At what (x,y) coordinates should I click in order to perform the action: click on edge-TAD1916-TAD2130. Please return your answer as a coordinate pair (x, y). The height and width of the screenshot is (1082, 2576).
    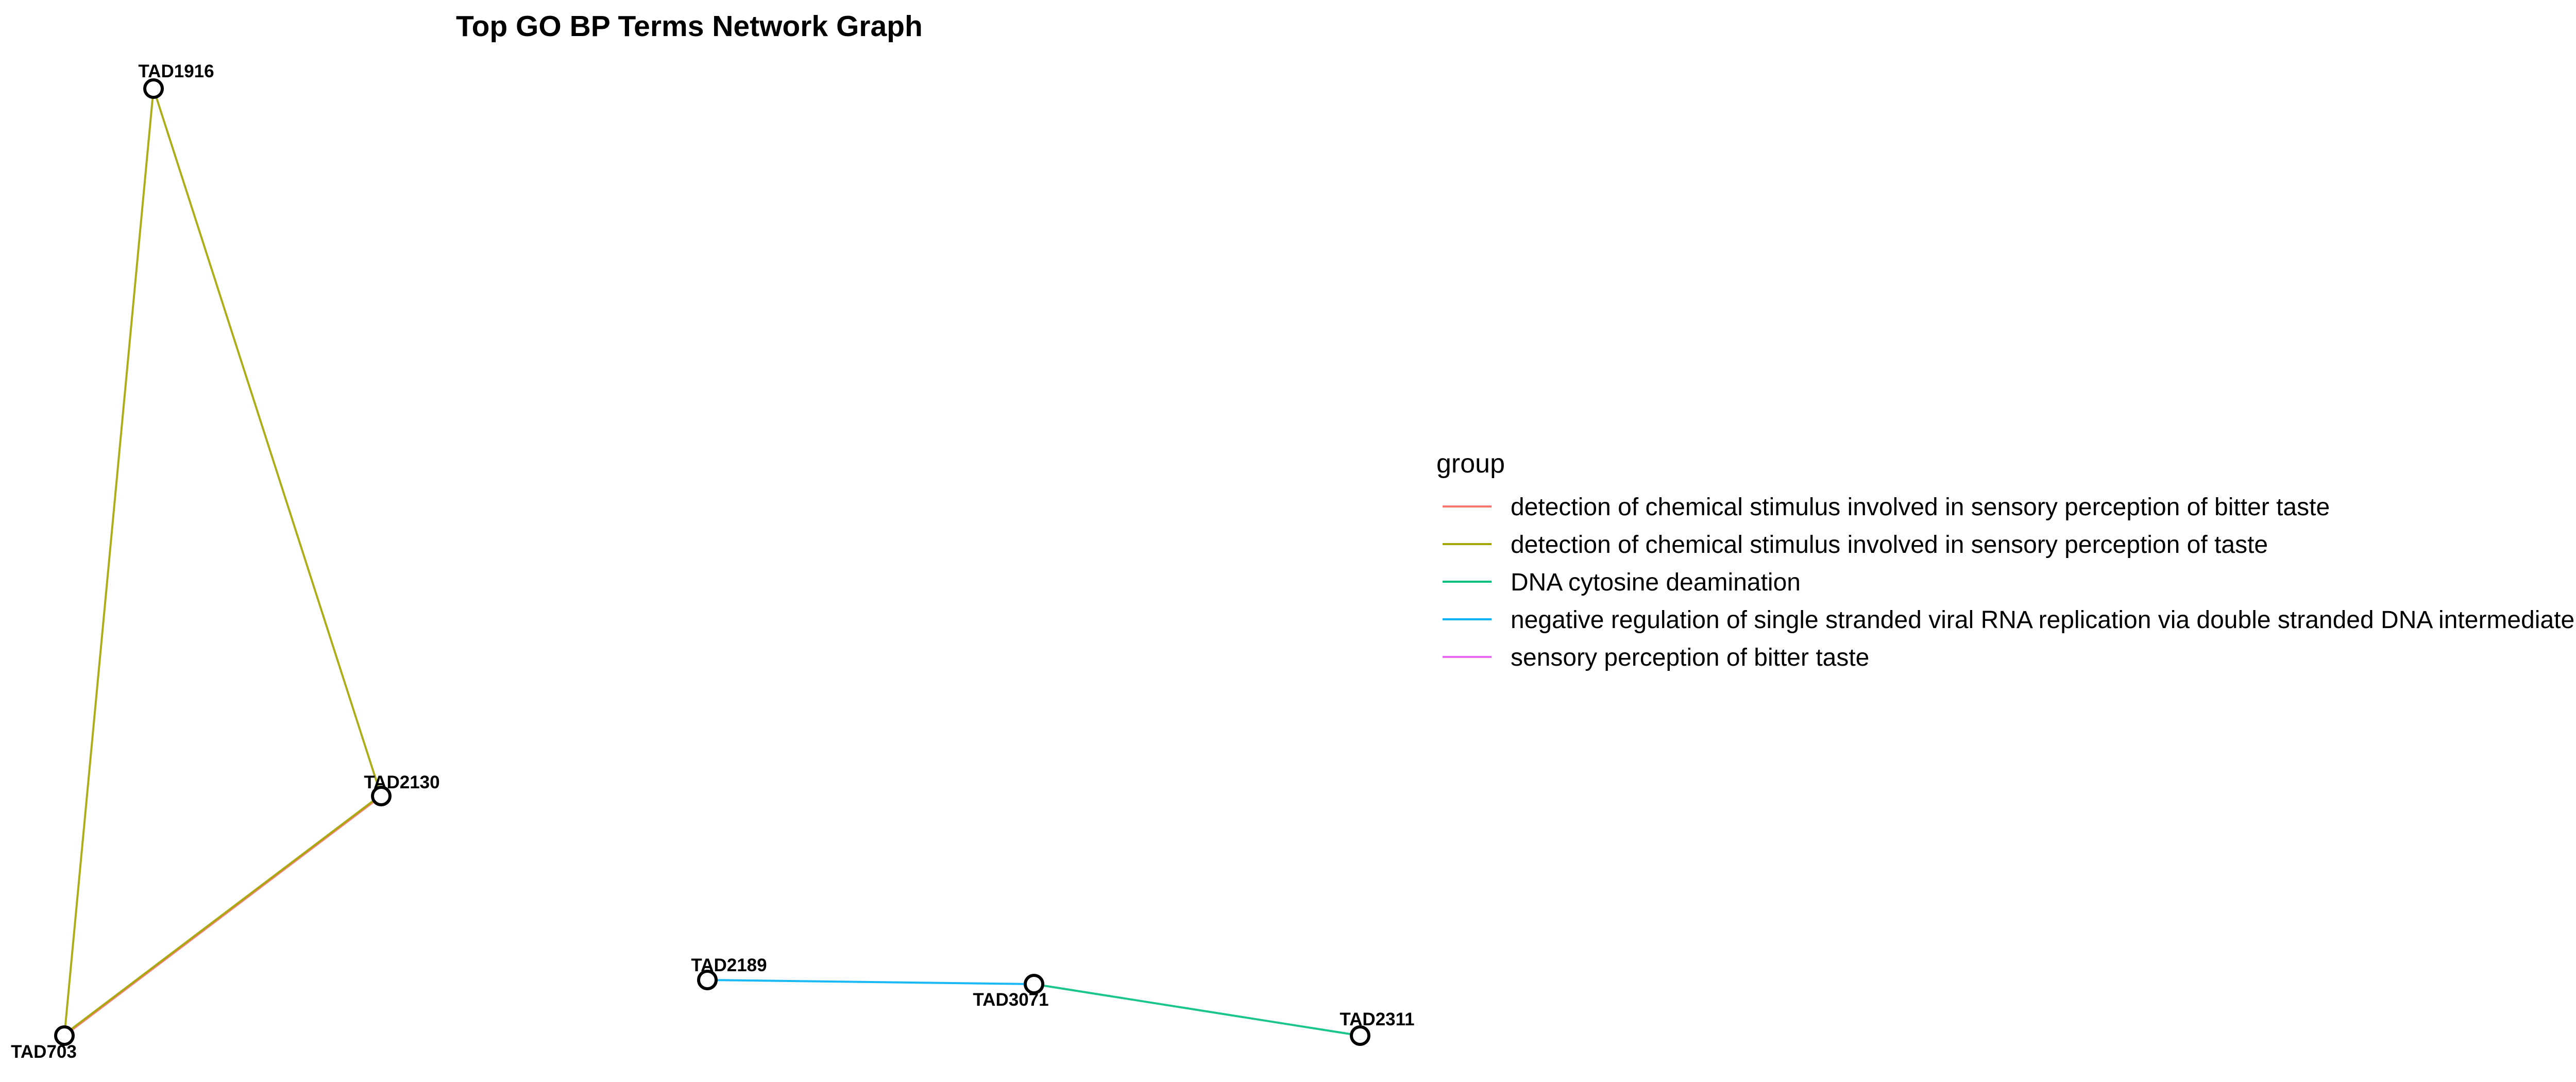
    Looking at the image, I should click on (267, 442).